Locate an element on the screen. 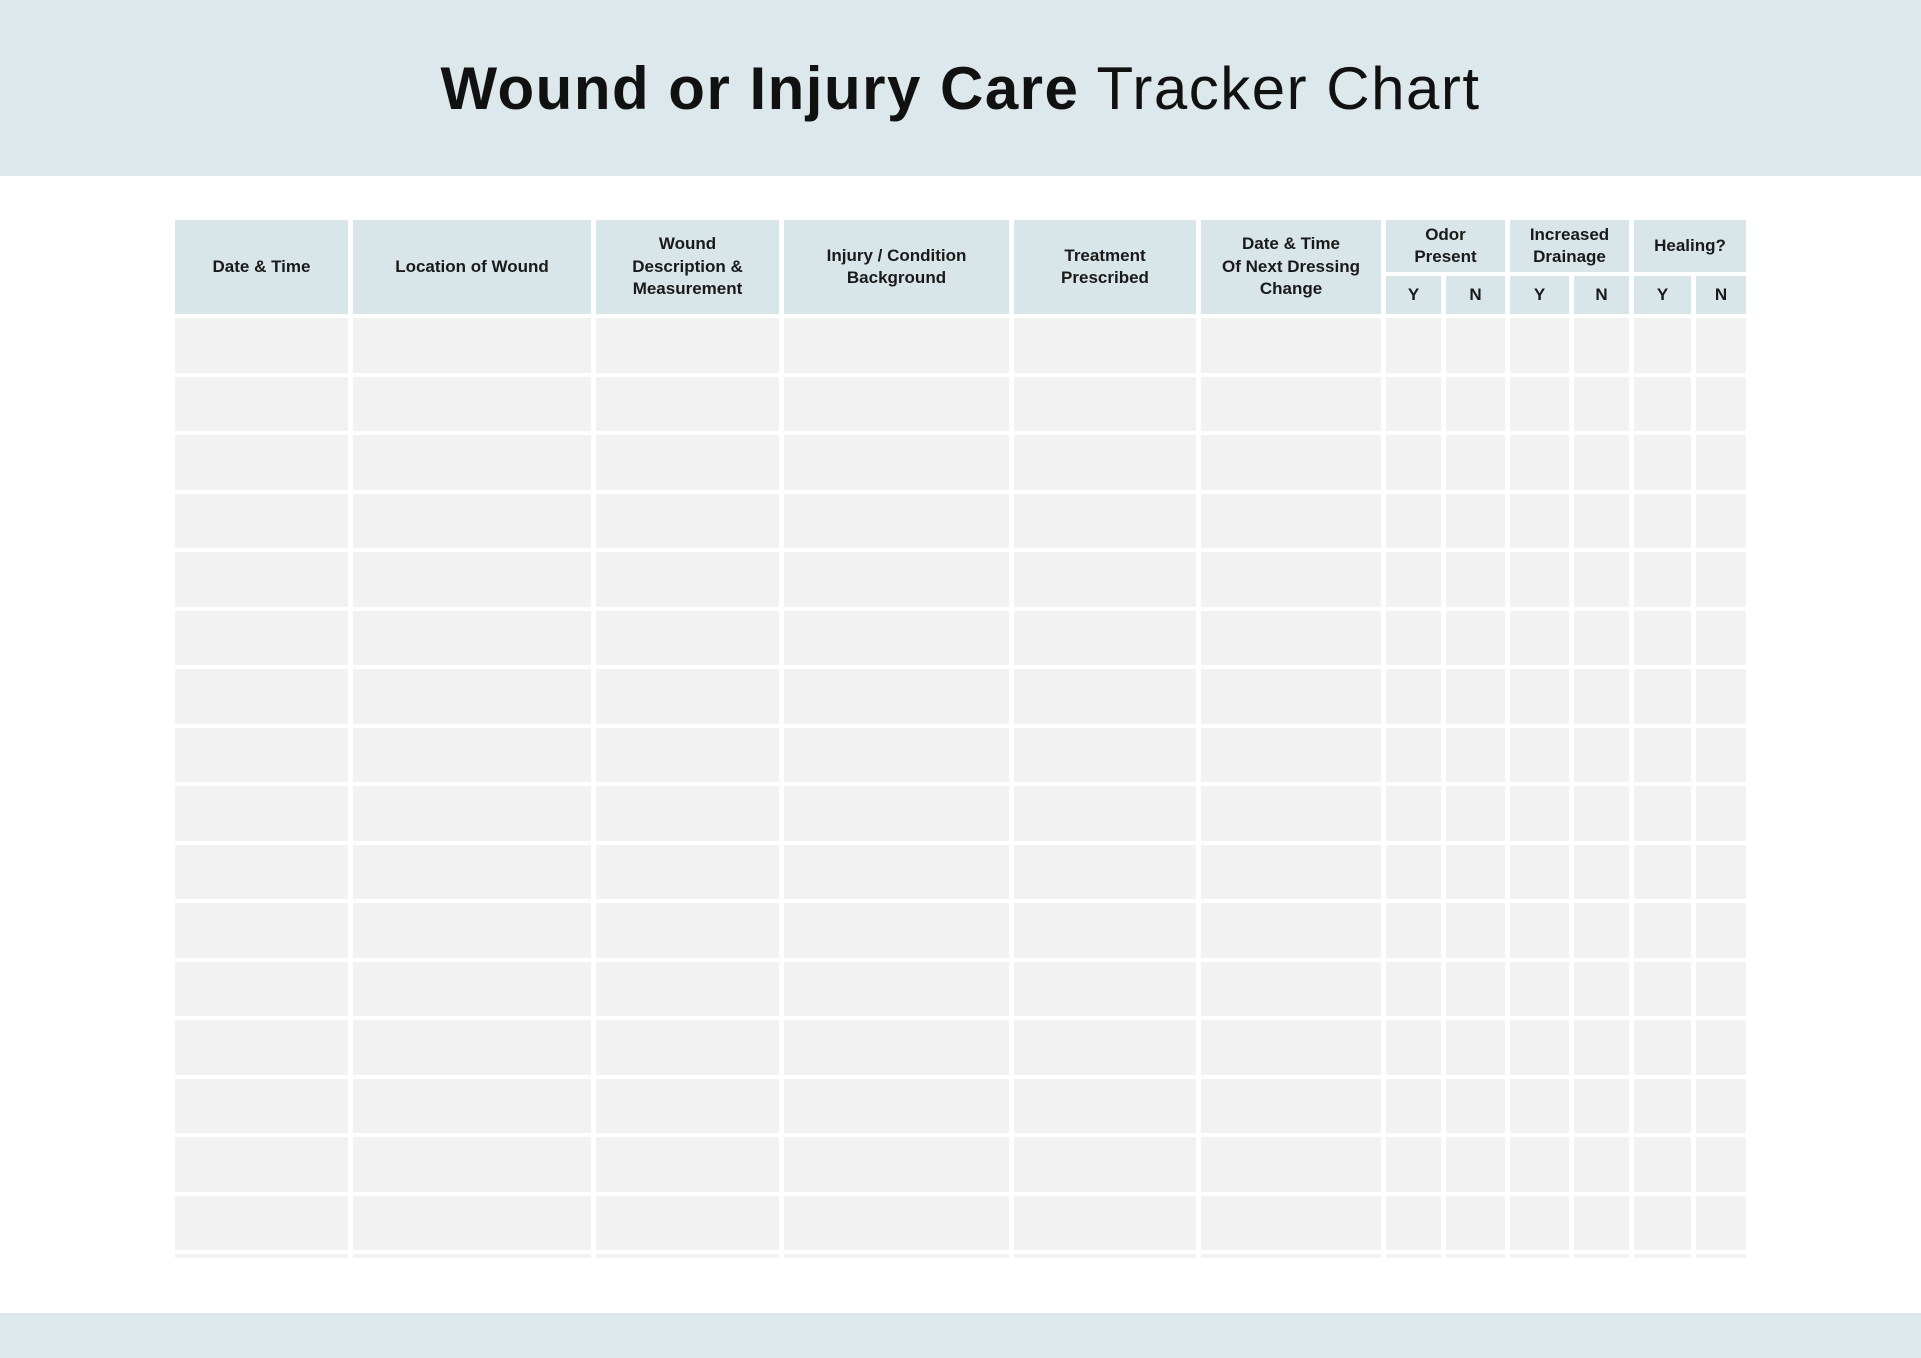  subcolumn-header-healing-yes: Y is located at coordinates (1663, 295).